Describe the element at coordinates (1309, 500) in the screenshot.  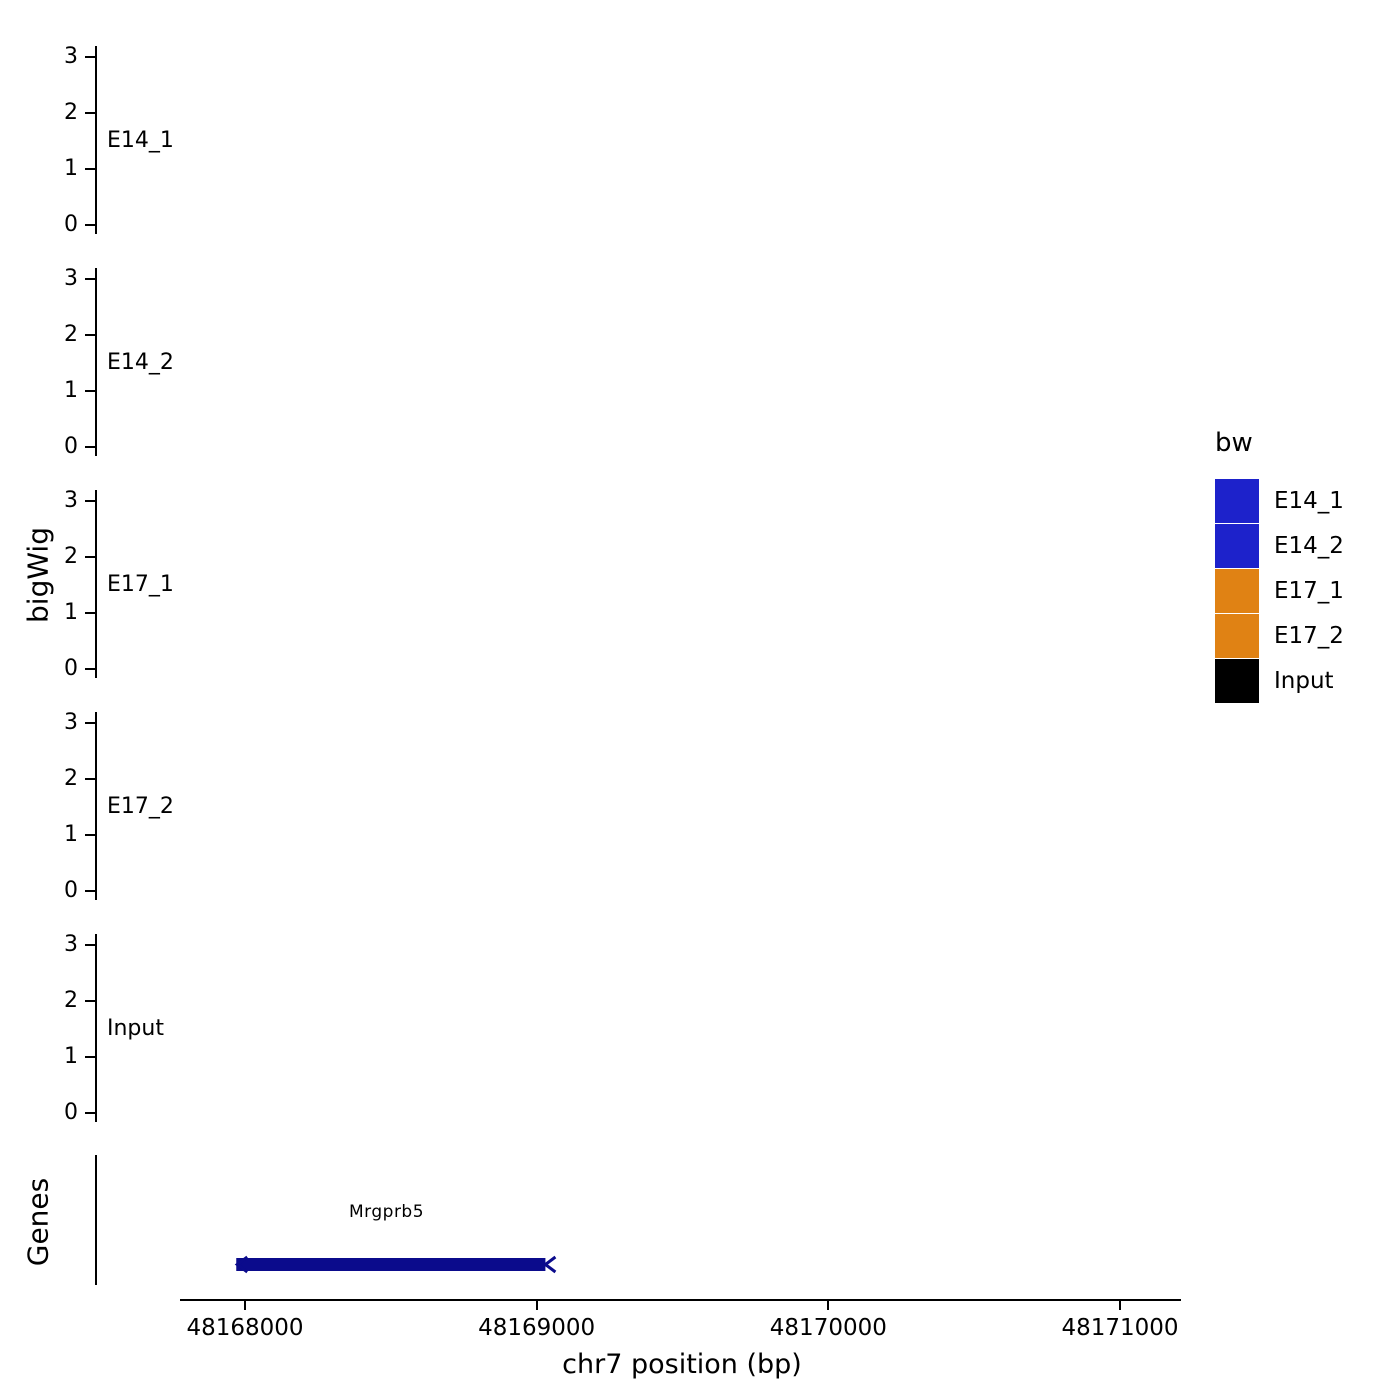
I see `legend-label: E14_1` at that location.